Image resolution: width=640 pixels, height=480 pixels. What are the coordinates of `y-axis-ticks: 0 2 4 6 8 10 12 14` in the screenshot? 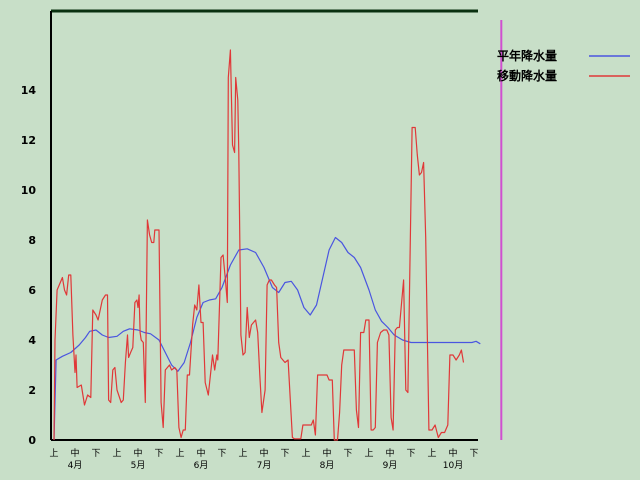 It's located at (29, 265).